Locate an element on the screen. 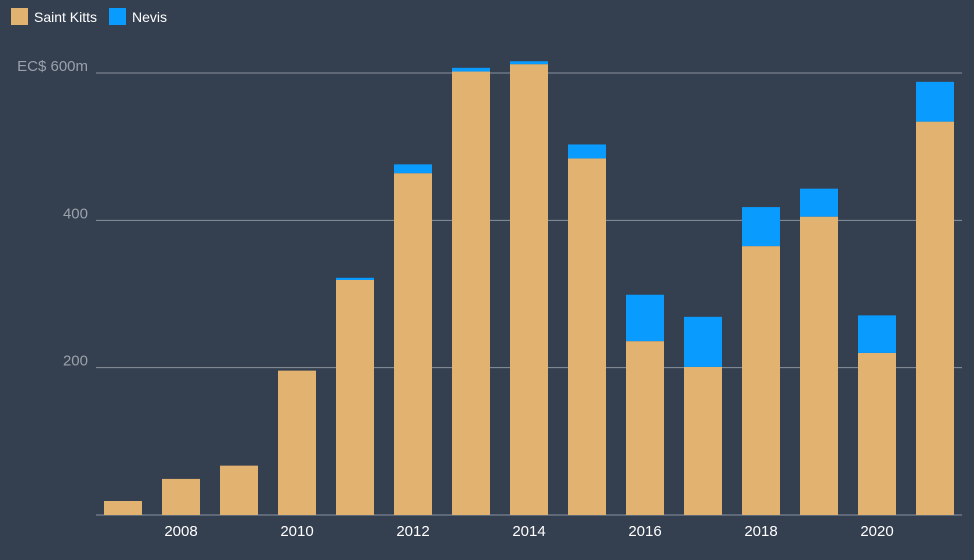 This screenshot has height=560, width=974. bar-saint-kitts-2013 is located at coordinates (471, 293).